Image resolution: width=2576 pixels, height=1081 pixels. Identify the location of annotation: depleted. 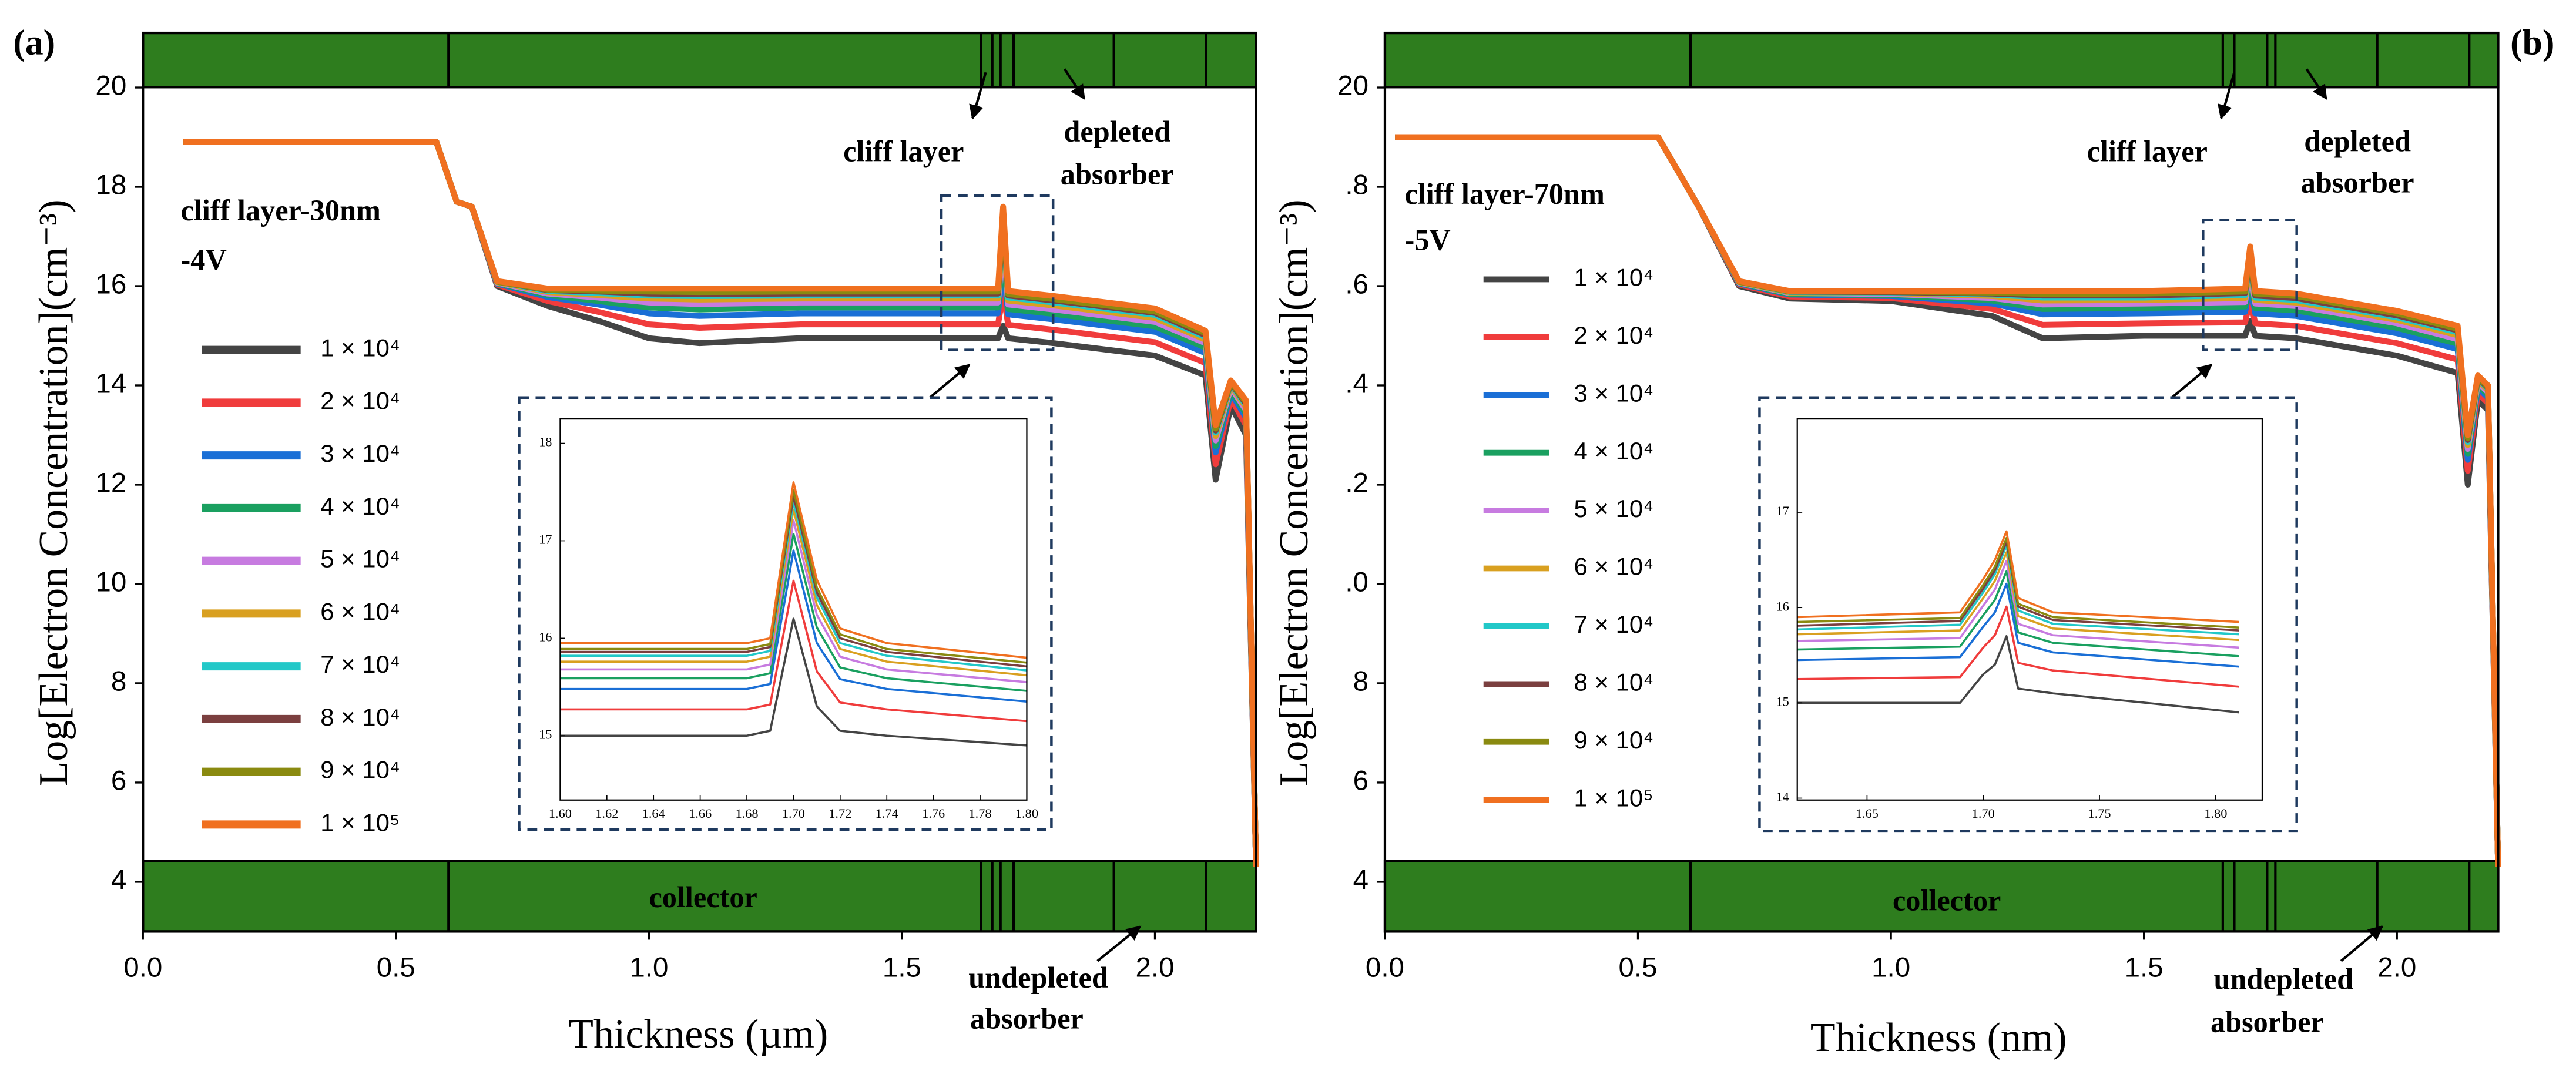
(1117, 131).